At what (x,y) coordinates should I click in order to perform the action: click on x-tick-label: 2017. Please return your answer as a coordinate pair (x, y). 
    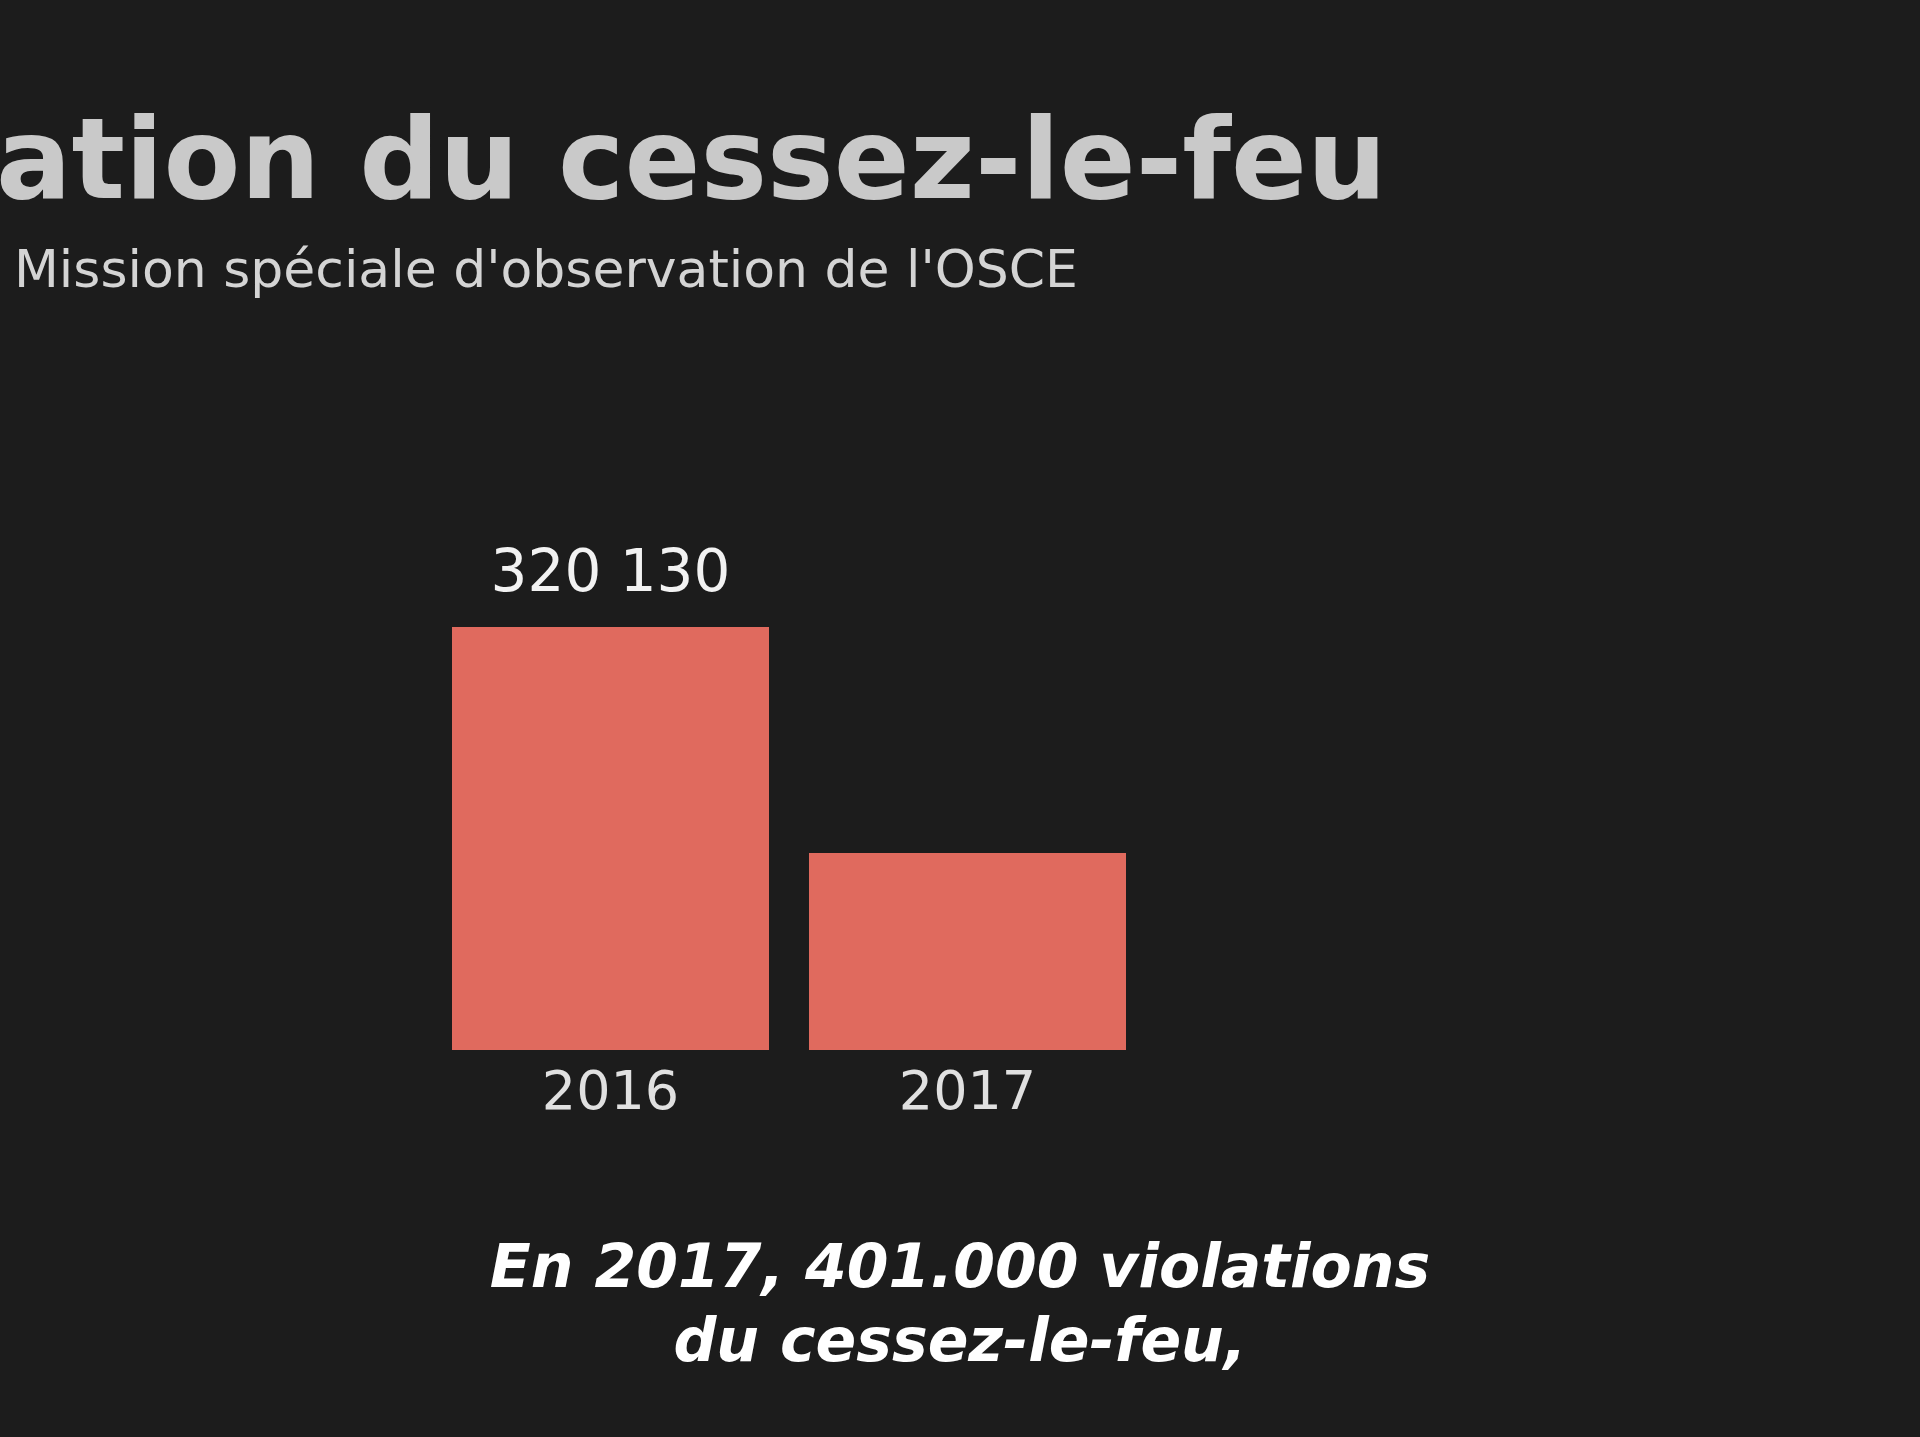
    Looking at the image, I should click on (967, 1090).